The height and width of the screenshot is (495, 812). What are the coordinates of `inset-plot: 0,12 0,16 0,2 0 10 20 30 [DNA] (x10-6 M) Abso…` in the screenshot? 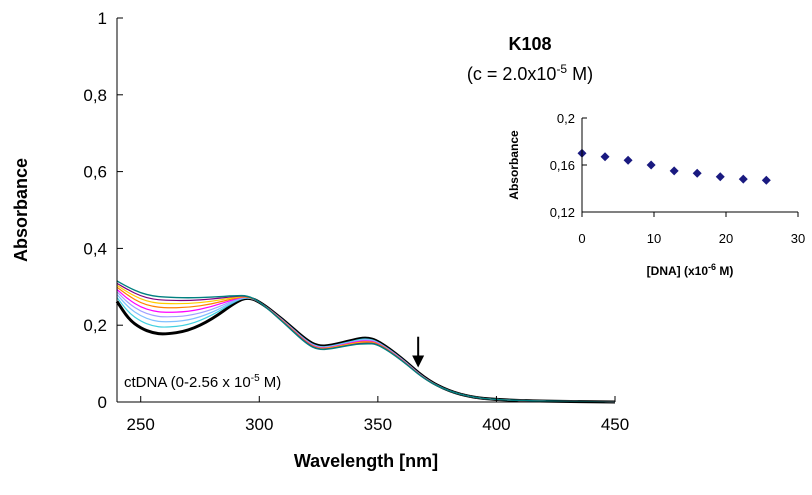 It's located at (656, 194).